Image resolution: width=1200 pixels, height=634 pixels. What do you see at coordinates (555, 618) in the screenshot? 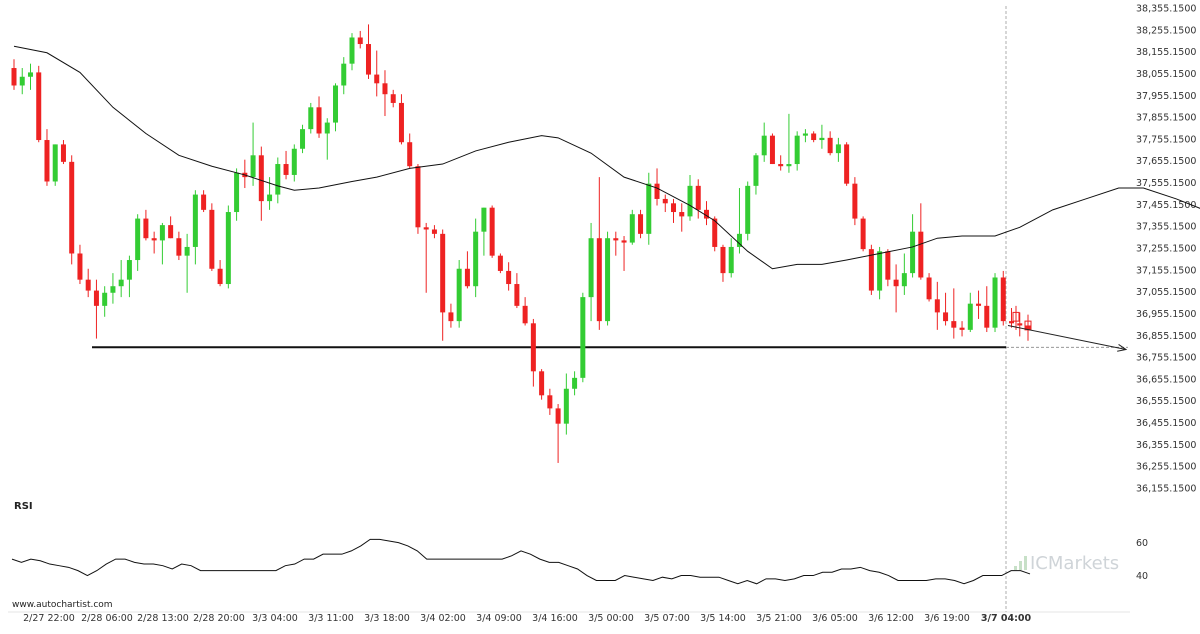
I see `x-tick-label: 3/4 16:00` at bounding box center [555, 618].